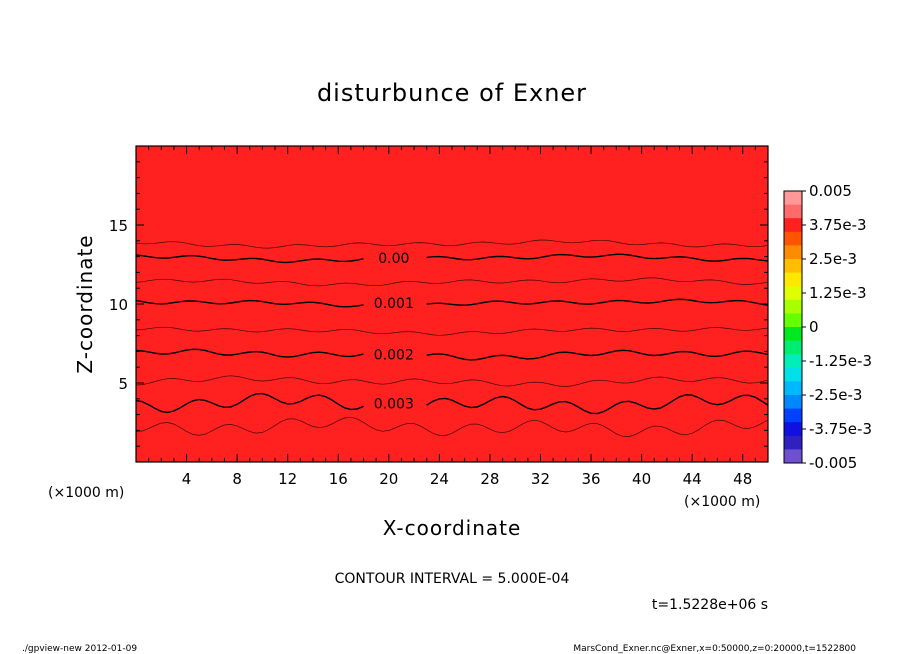 The width and height of the screenshot is (904, 654). Describe the element at coordinates (452, 579) in the screenshot. I see `contour-interval-text: CONTOUR INTERVAL = 5.000E-04` at that location.